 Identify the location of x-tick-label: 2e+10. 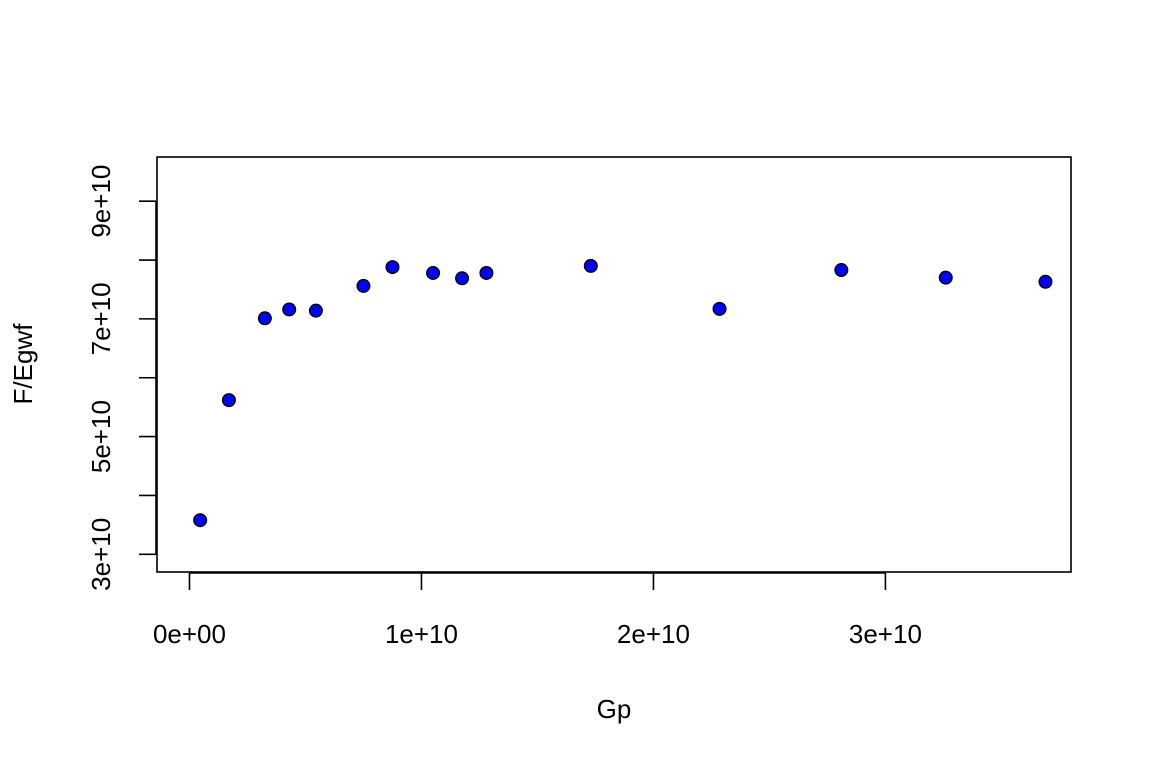
(653, 634).